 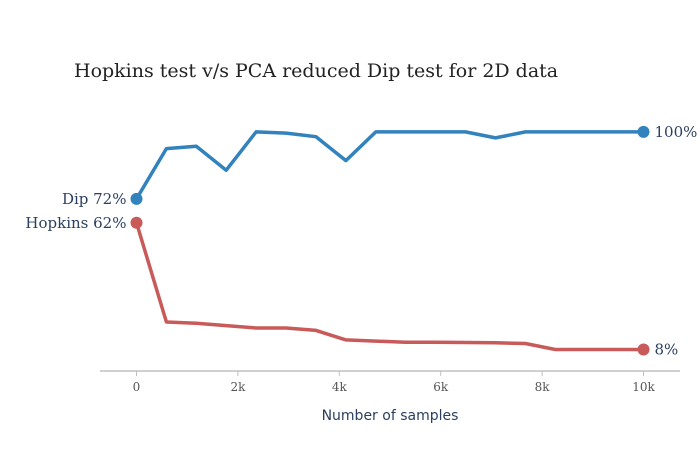 I want to click on hopkins-end-label: 8%, so click(x=667, y=349).